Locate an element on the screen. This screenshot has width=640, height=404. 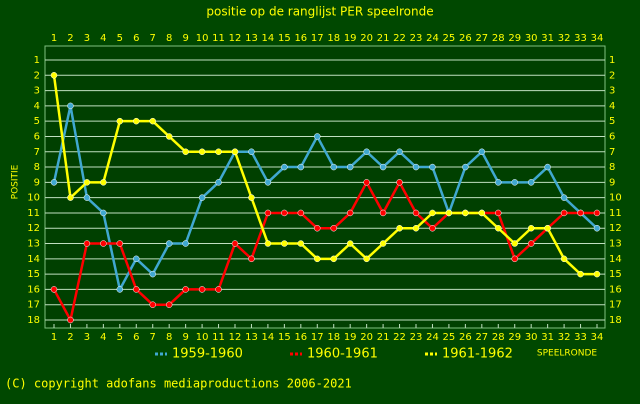
x-tick-label: 1 is located at coordinates (54, 38).